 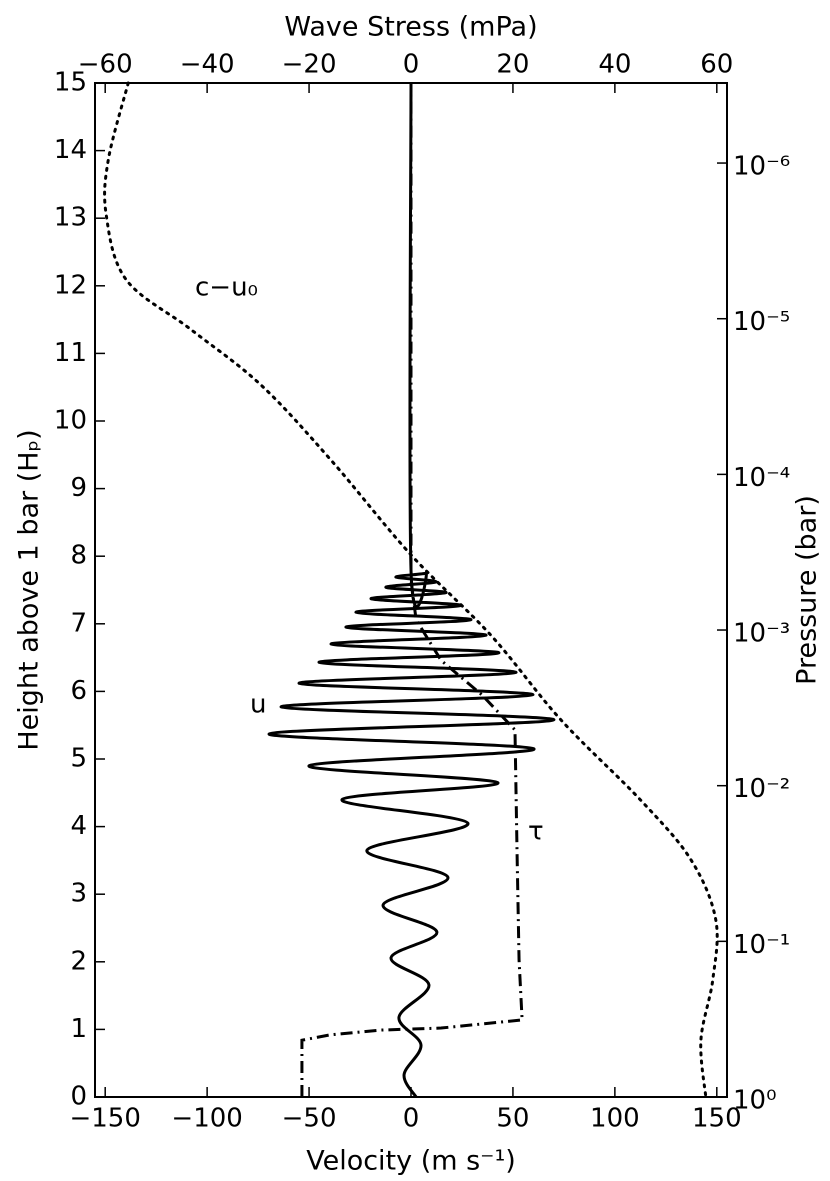 What do you see at coordinates (258, 705) in the screenshot?
I see `series-label: u` at bounding box center [258, 705].